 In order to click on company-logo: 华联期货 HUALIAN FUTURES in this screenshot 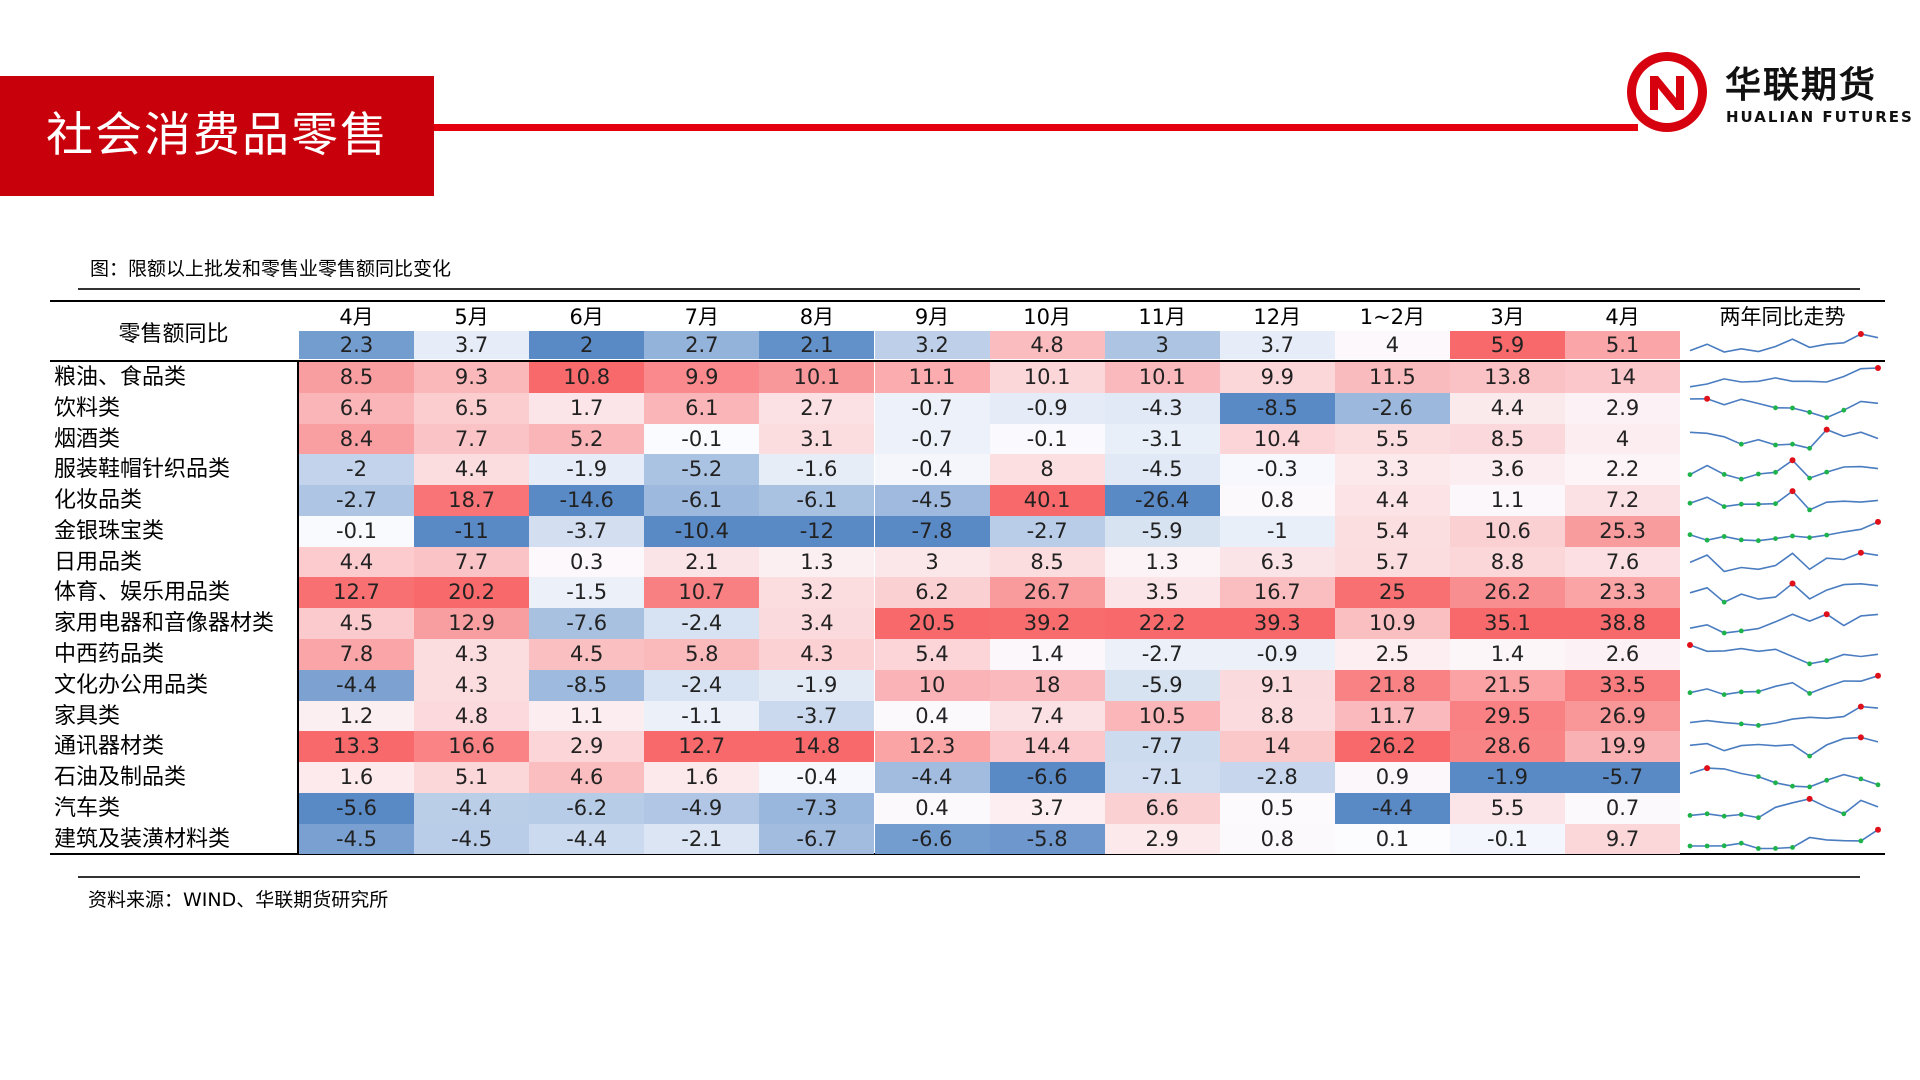, I will do `click(1768, 93)`.